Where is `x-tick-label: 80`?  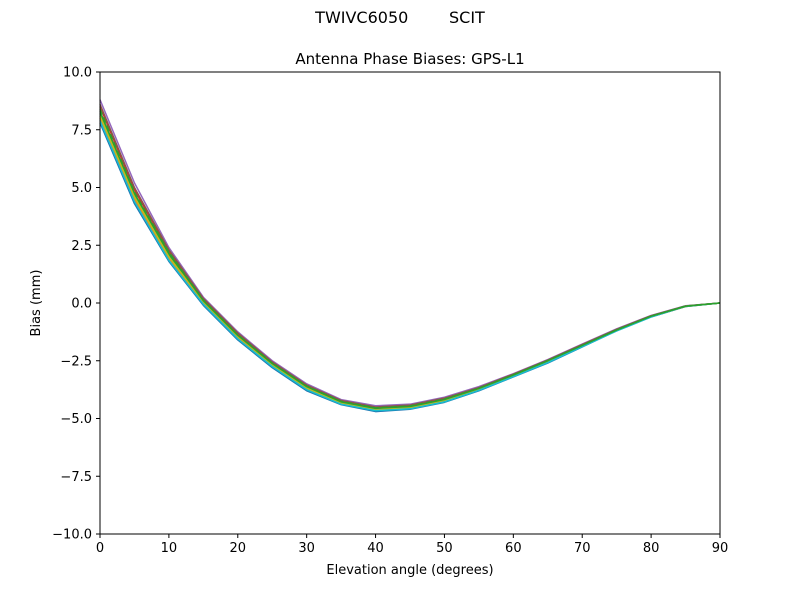
x-tick-label: 80 is located at coordinates (651, 548).